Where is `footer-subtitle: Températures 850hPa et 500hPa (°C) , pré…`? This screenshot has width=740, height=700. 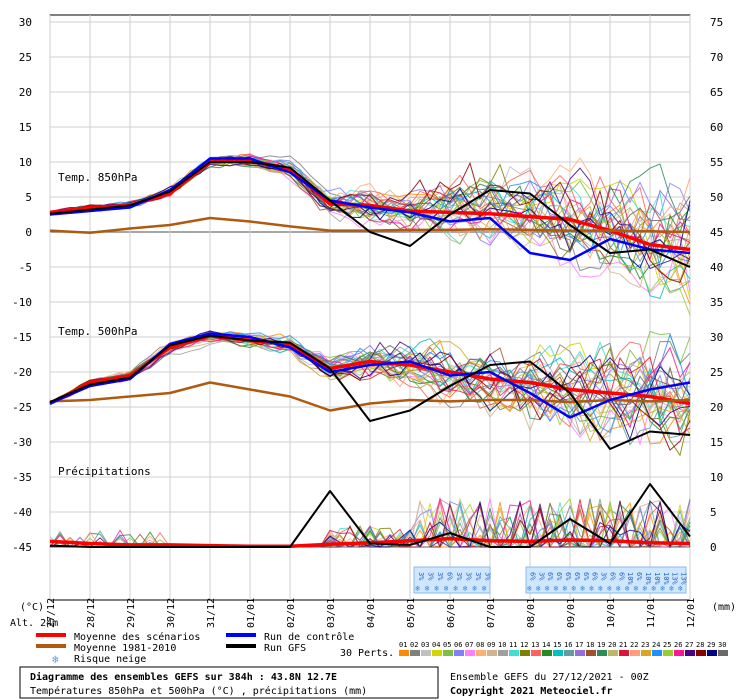 footer-subtitle: Températures 850hPa et 500hPa (°C) , pré… is located at coordinates (198, 691).